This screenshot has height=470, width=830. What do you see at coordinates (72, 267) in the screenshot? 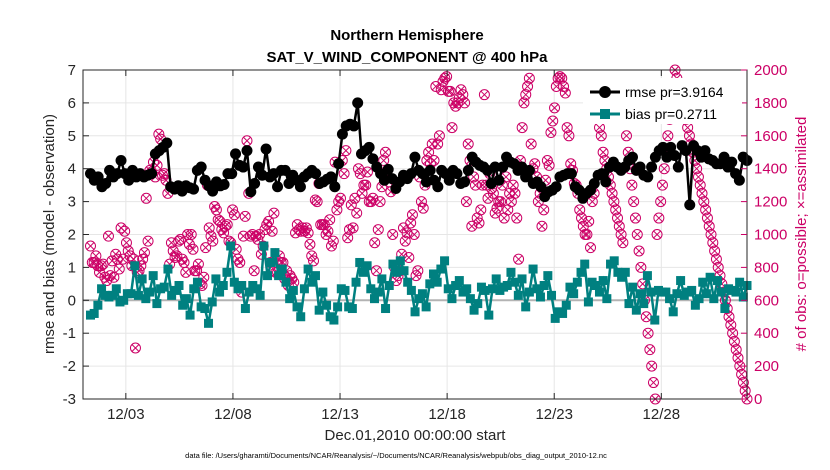
I see `y-left-tick-label: 1` at bounding box center [72, 267].